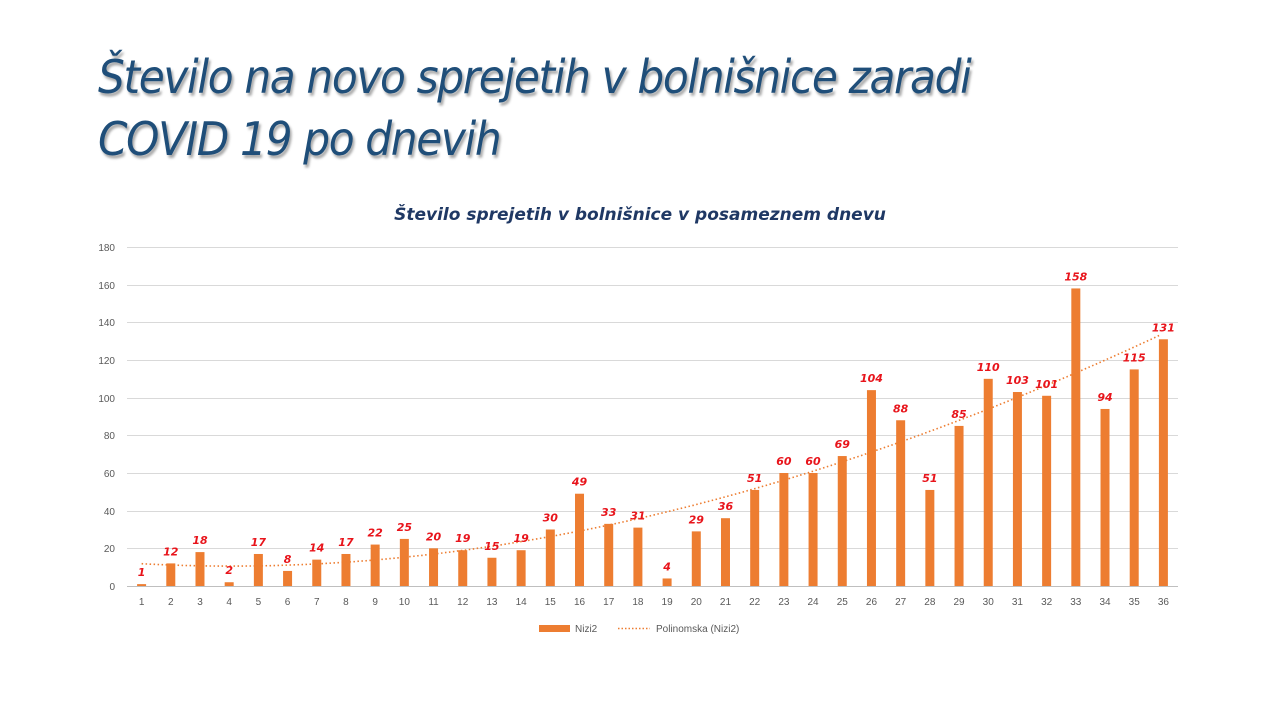 The height and width of the screenshot is (720, 1280). What do you see at coordinates (300, 139) in the screenshot?
I see `slide-title-line-2: COVID 19 po dnevih` at bounding box center [300, 139].